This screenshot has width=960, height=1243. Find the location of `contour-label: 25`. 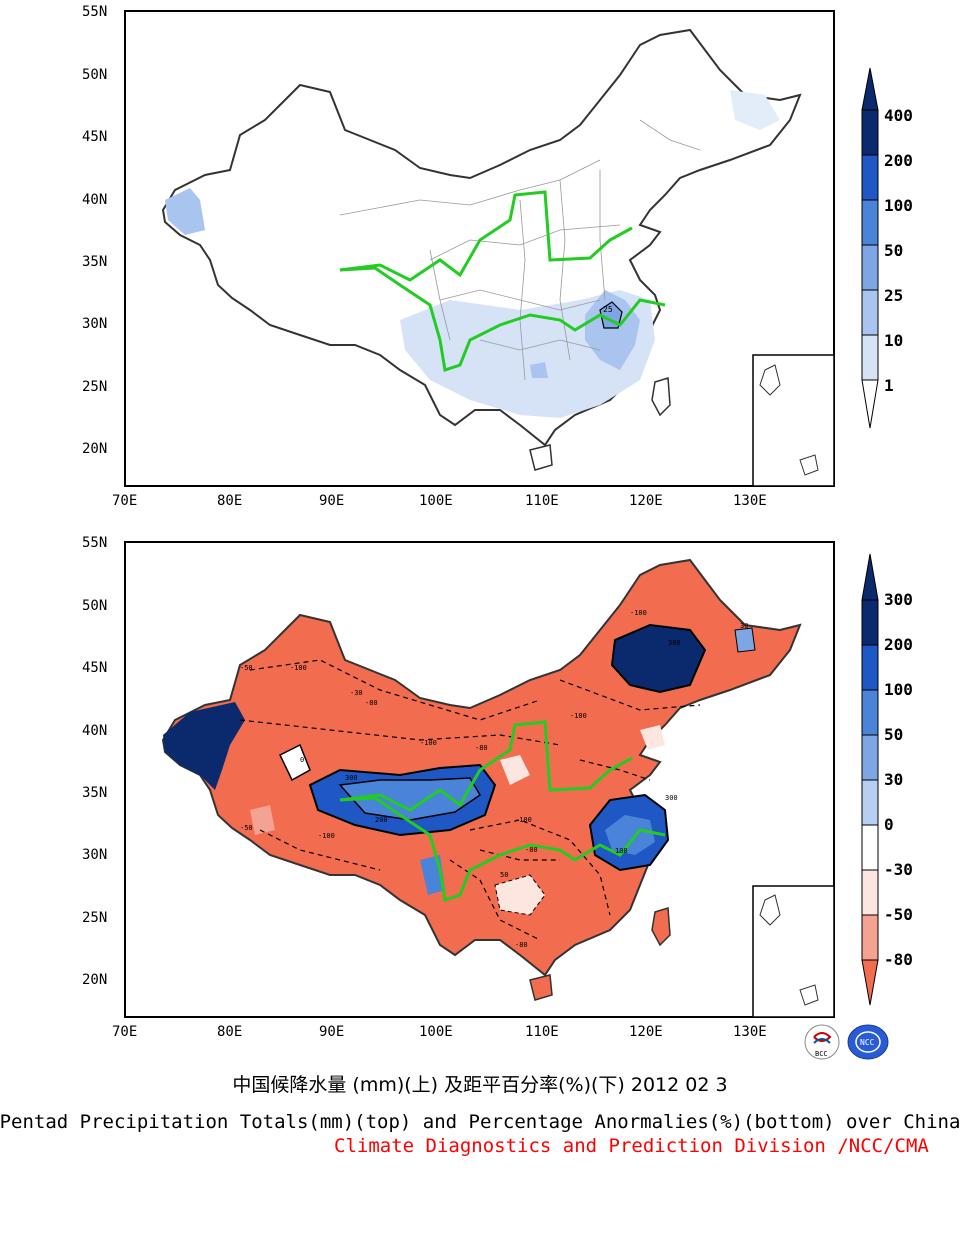

contour-label: 25 is located at coordinates (608, 309).